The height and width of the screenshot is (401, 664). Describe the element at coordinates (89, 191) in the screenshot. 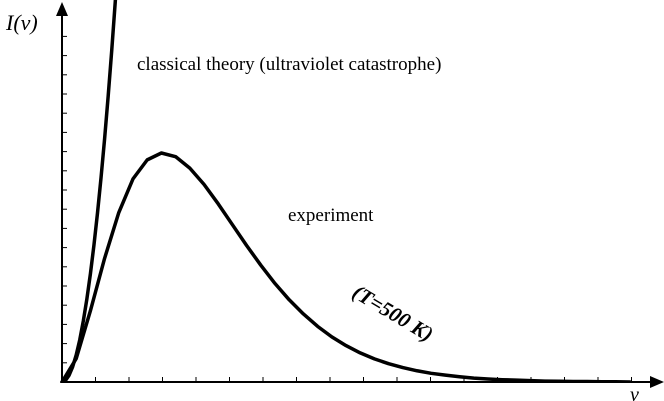

I see `classical-theory-curve` at that location.